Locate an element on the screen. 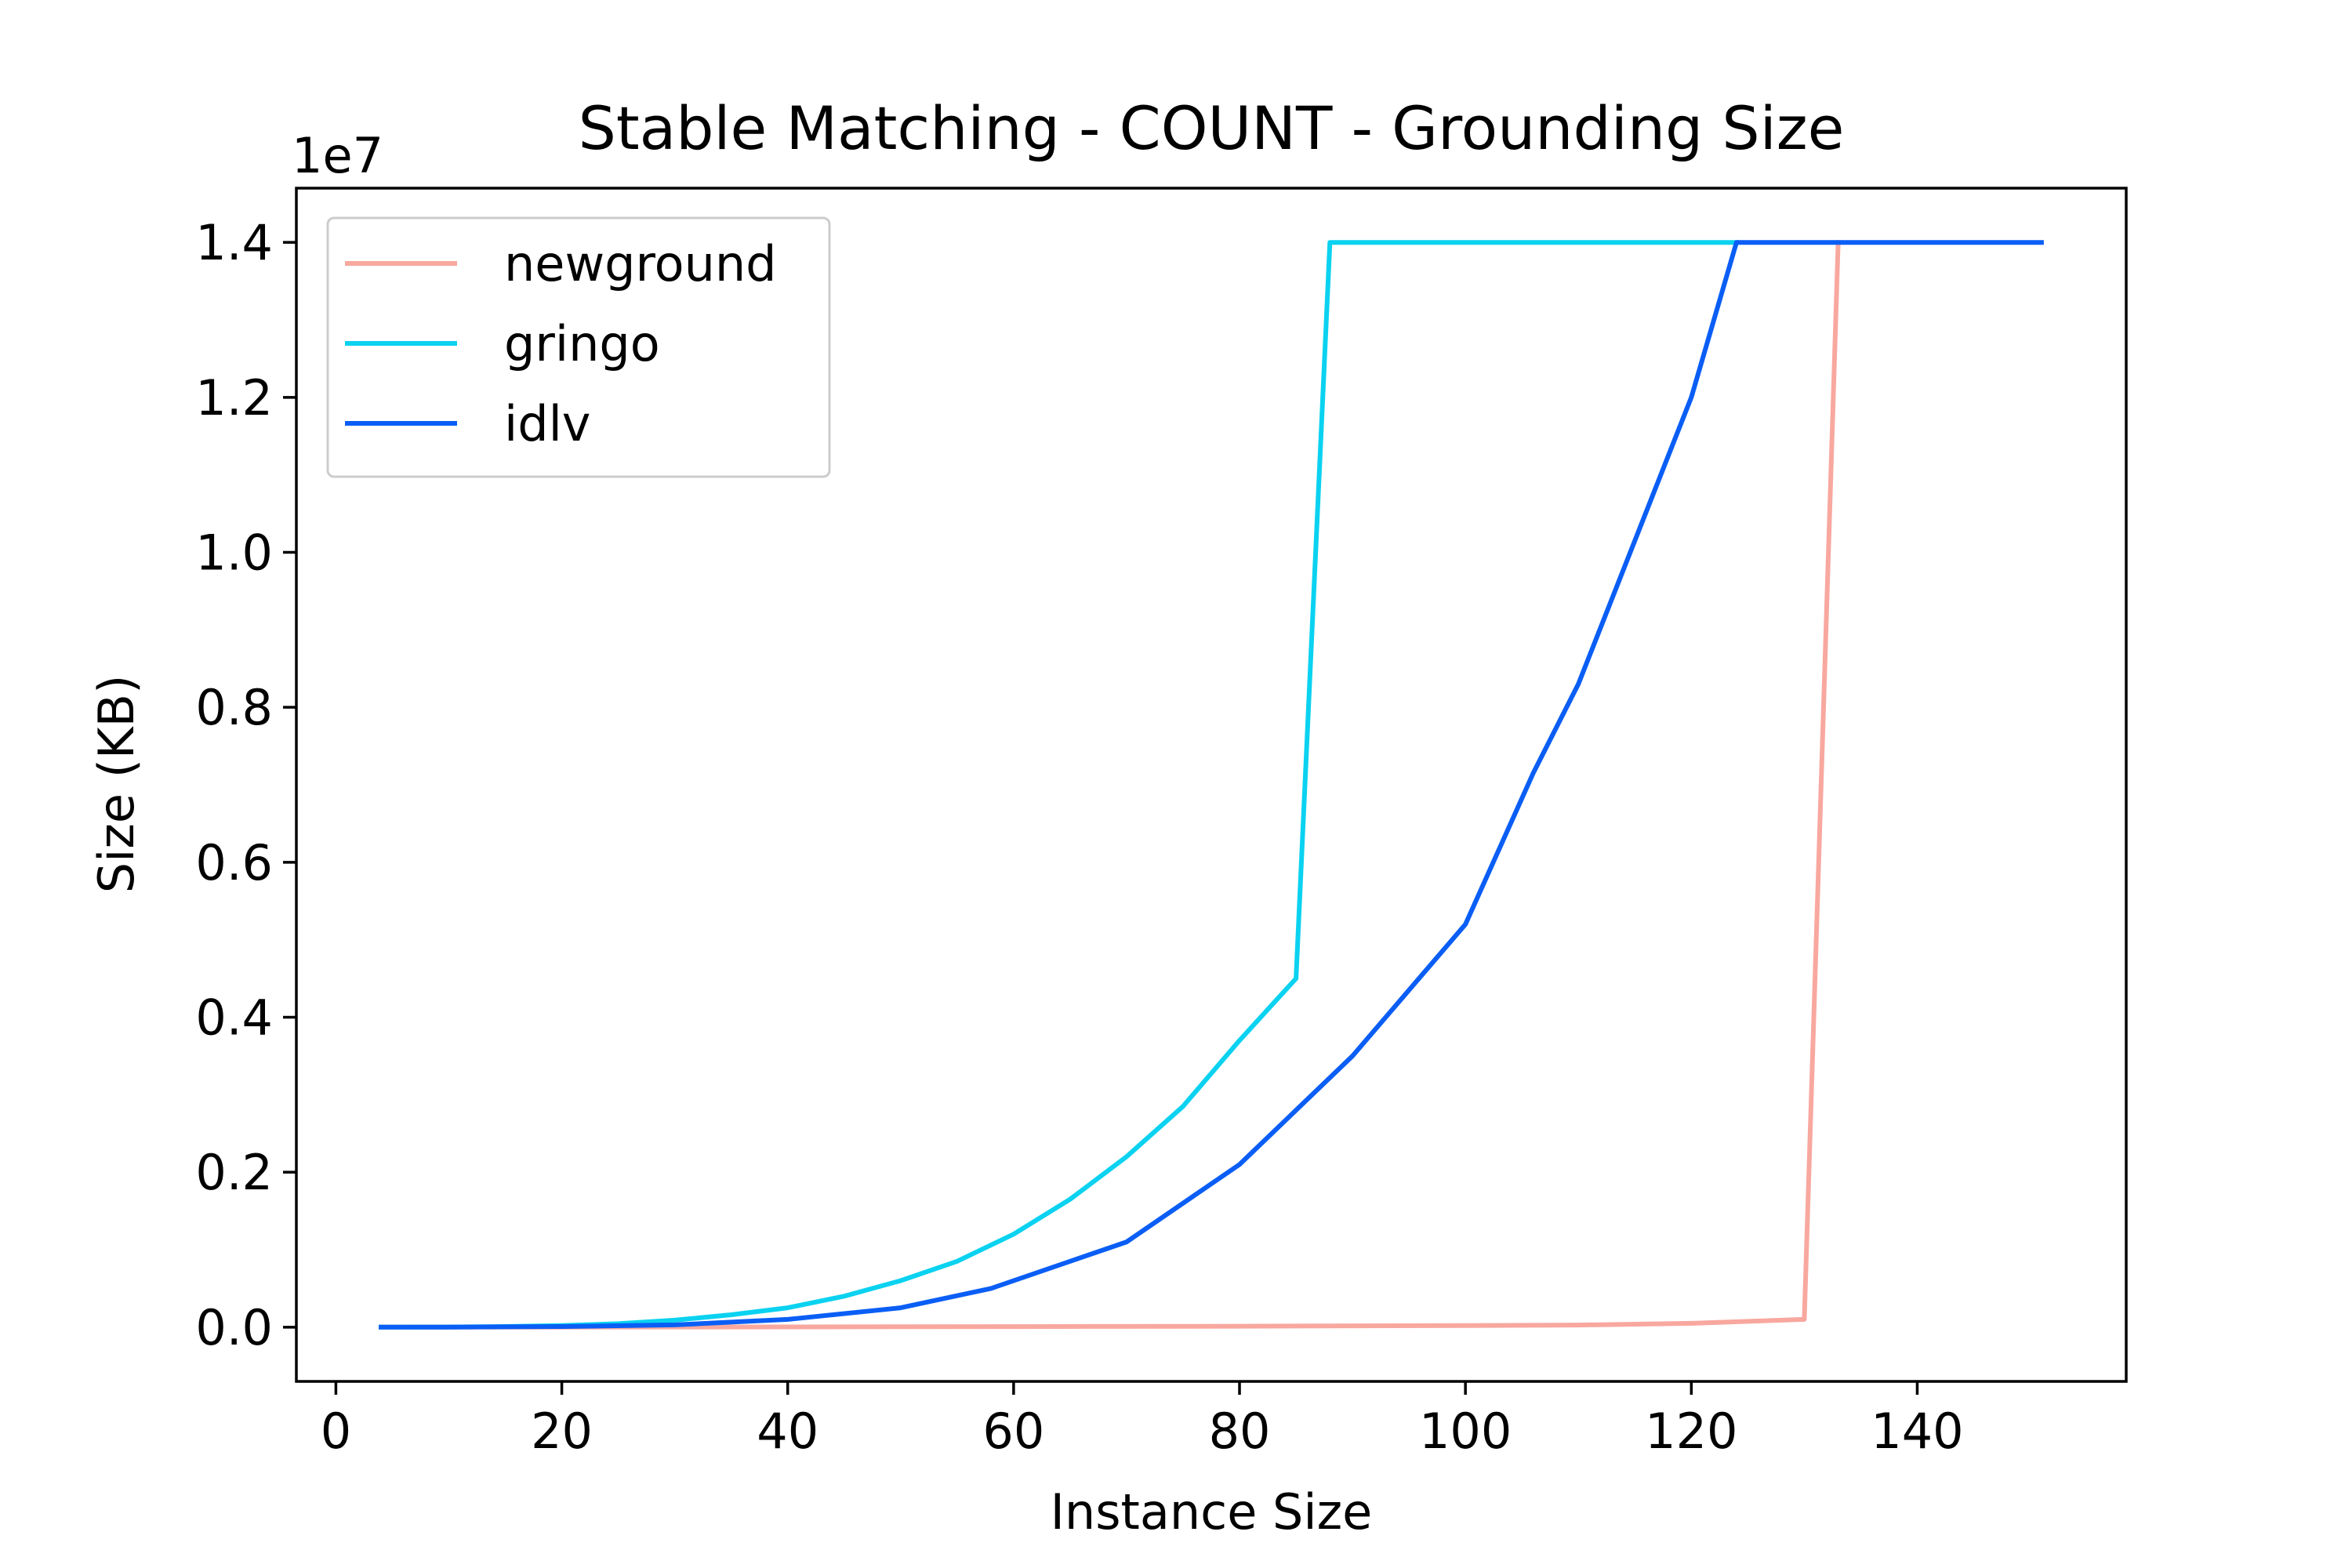 The image size is (2352, 1568). chart-title: Stable Matching - COUNT - Grounding Size is located at coordinates (1212, 128).